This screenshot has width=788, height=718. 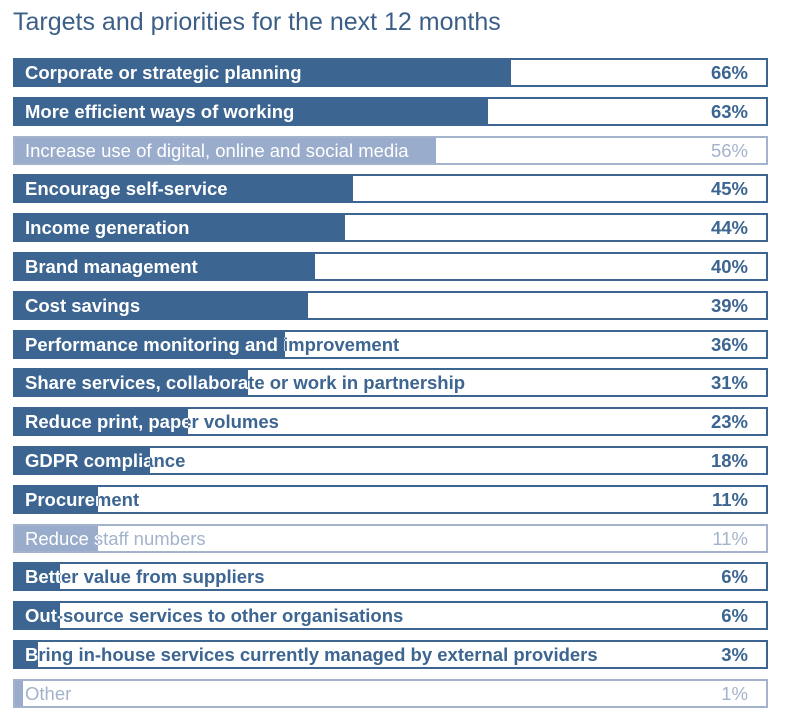 I want to click on bar-row: Brand management Brand management 40%, so click(x=390, y=266).